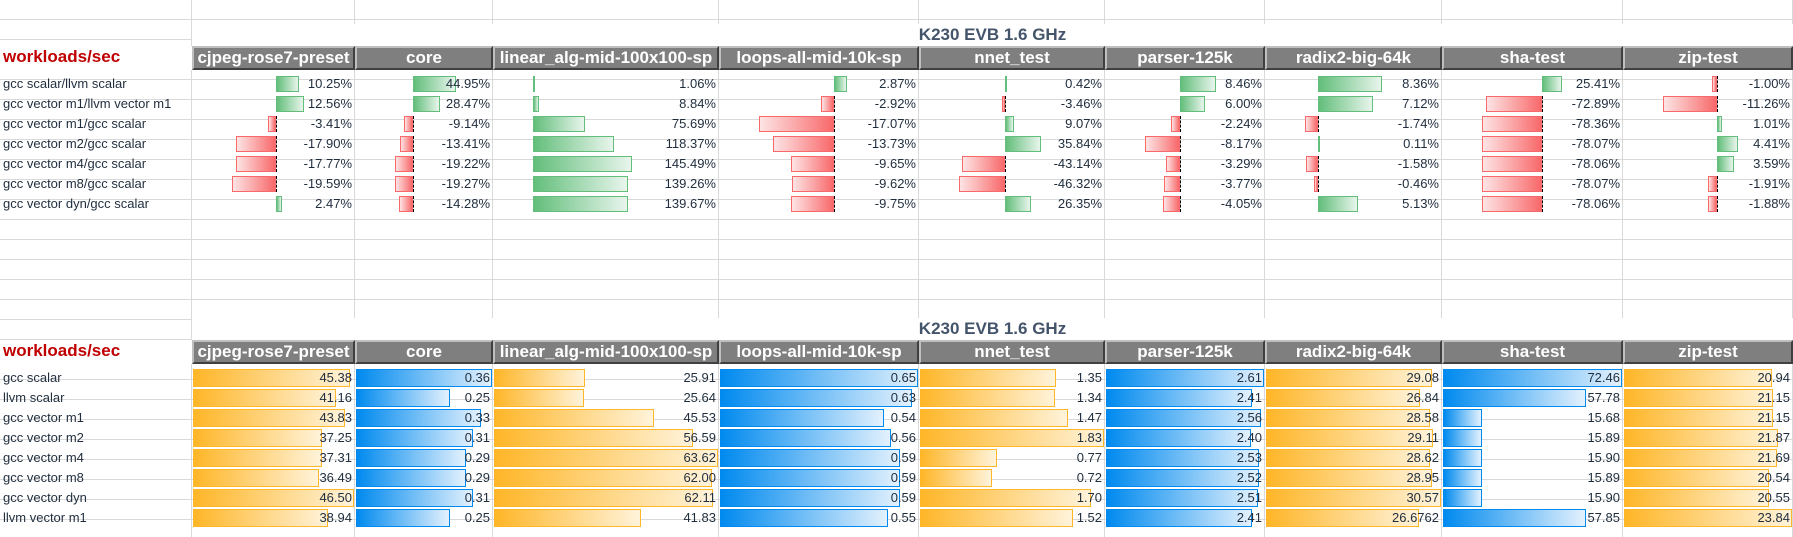  Describe the element at coordinates (1708, 378) in the screenshot. I see `data-cell: 20.94` at that location.